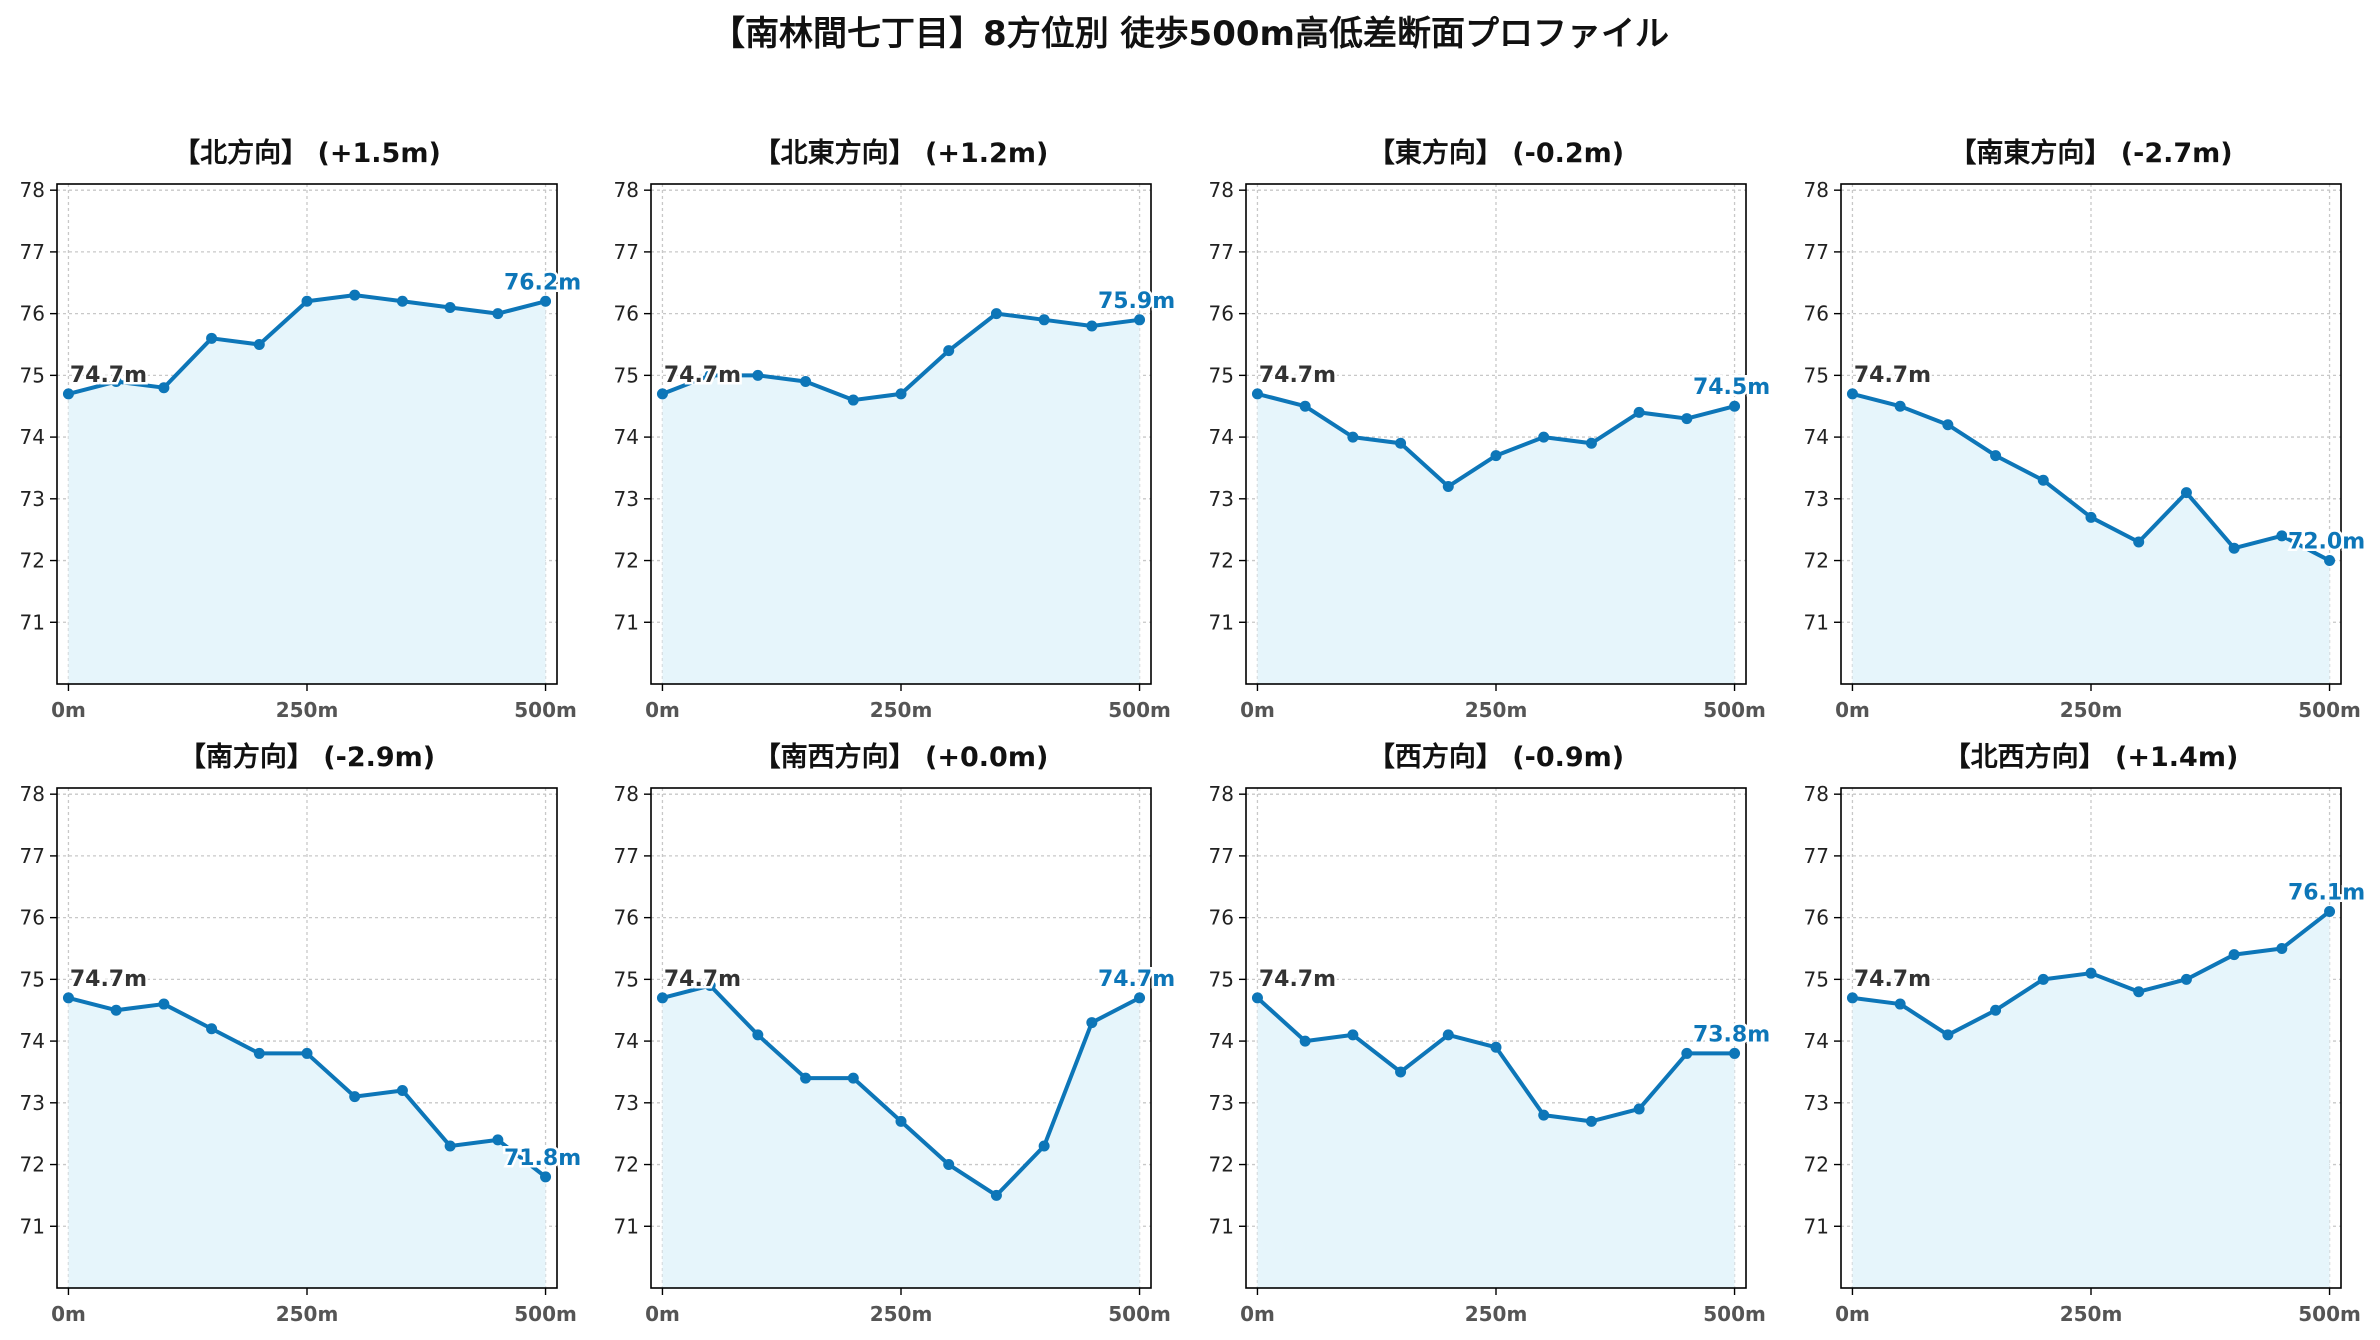 The width and height of the screenshot is (2380, 1340). What do you see at coordinates (1731, 387) in the screenshot?
I see `end-elevation-label: 74.5m` at bounding box center [1731, 387].